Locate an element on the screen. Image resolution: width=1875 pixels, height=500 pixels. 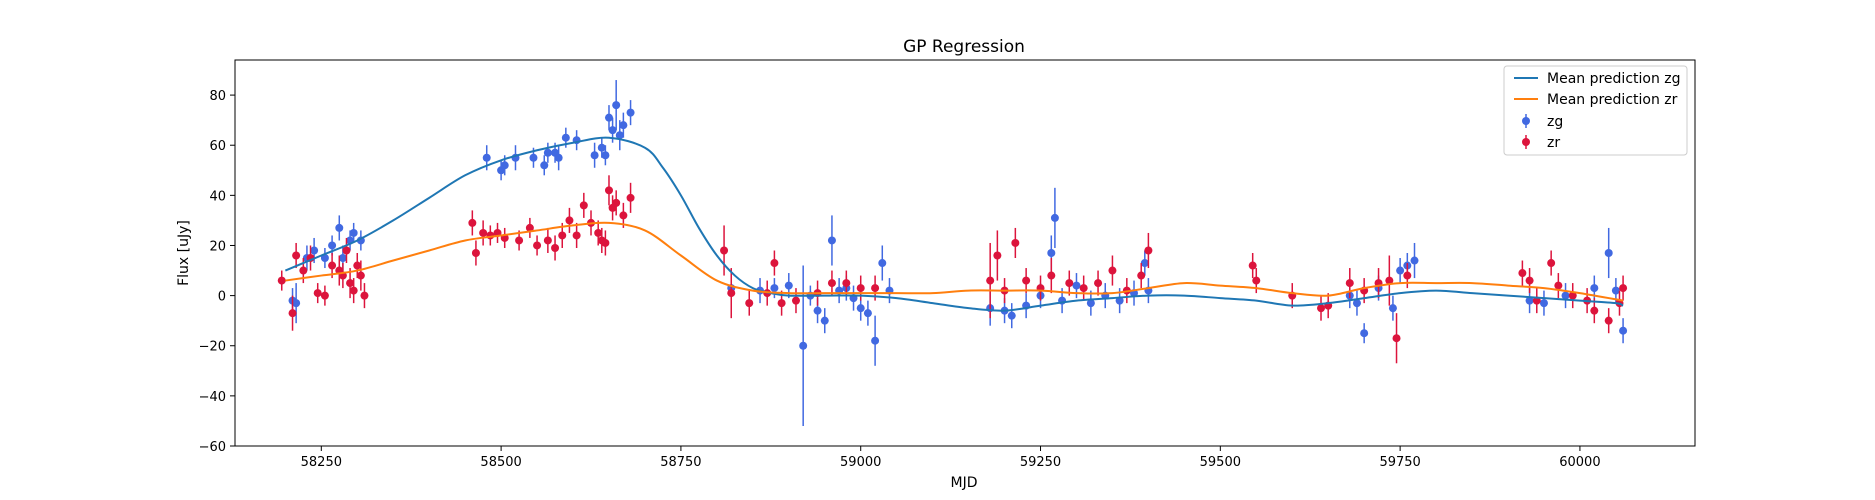
y-tick-label: 60 is located at coordinates (217, 146).